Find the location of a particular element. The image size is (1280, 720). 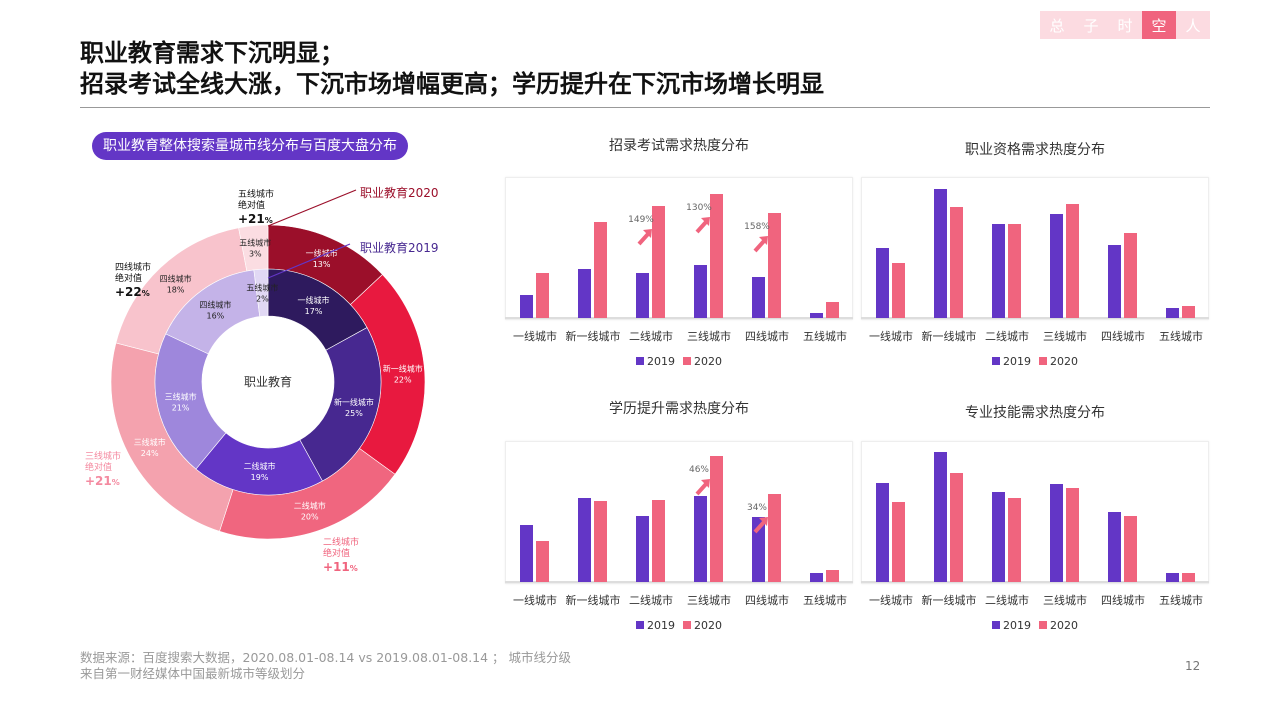

legend-item-2020: 2020 is located at coordinates (702, 361).